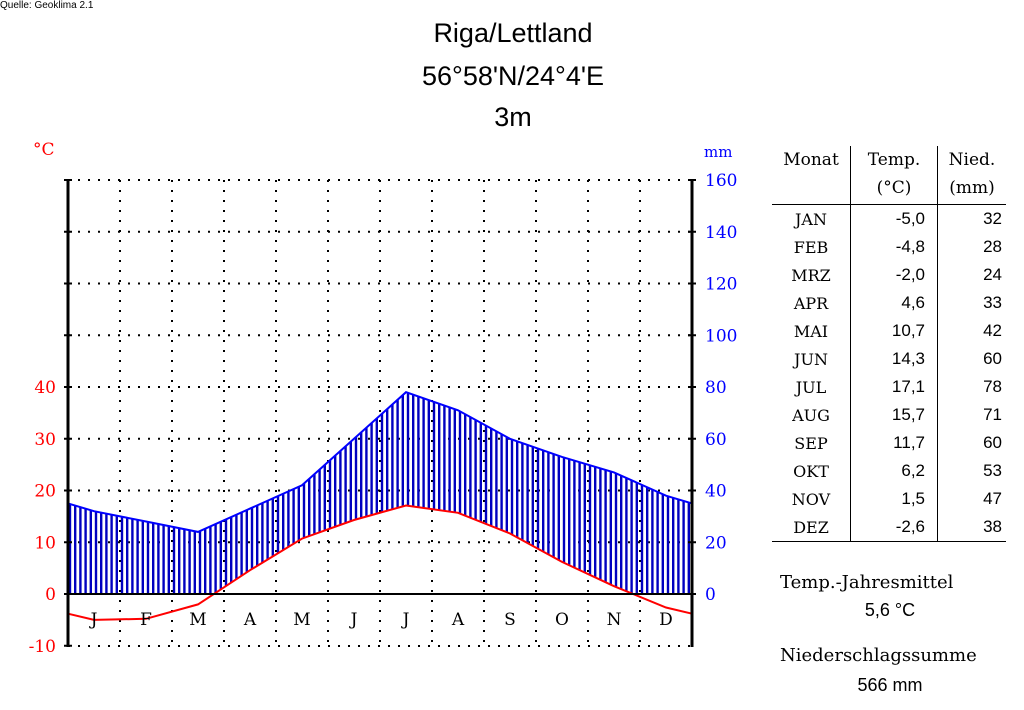  Describe the element at coordinates (894, 499) in the screenshot. I see `table-cell-temp: 1,5` at that location.